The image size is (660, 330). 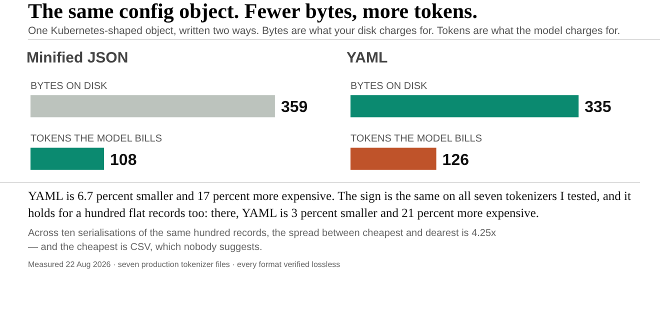 I want to click on chart-title: Minified JSON, so click(x=77, y=58).